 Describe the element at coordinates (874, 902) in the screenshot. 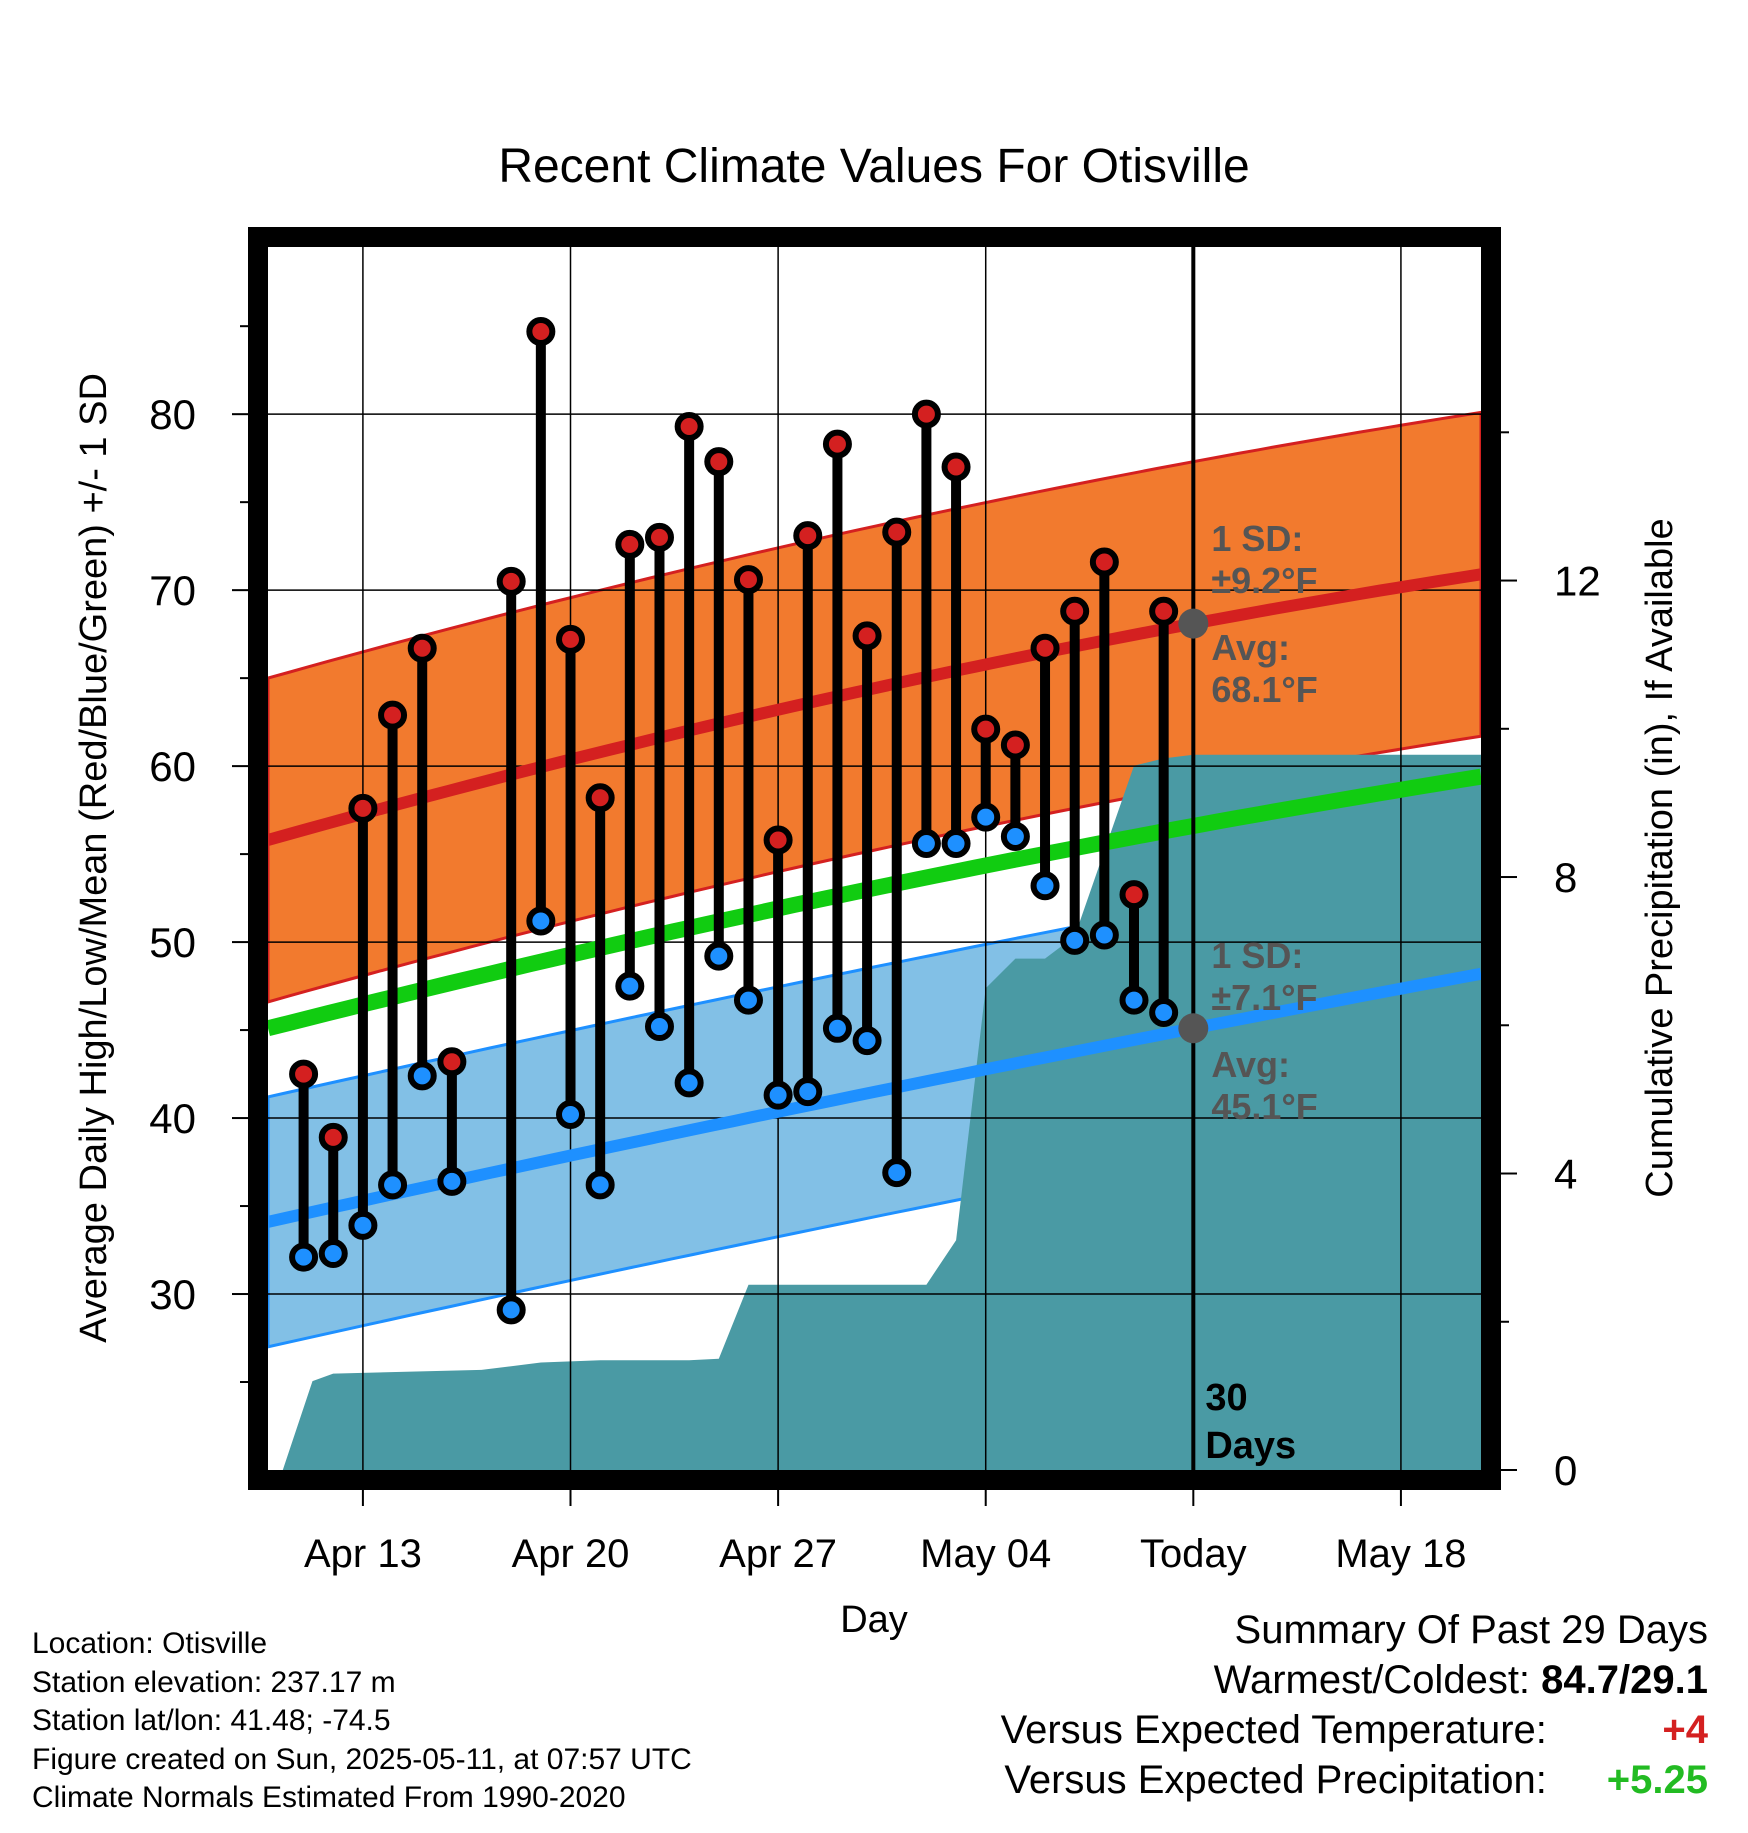

I see `mean-normal-line` at that location.